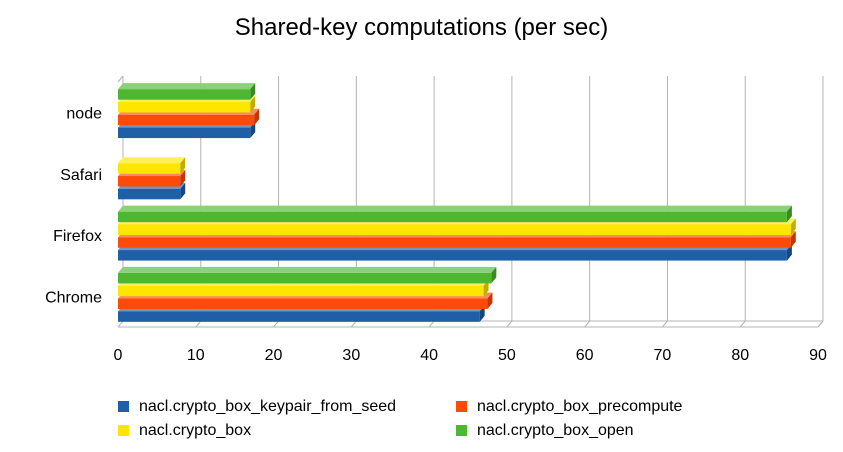 This screenshot has width=843, height=452. Describe the element at coordinates (274, 355) in the screenshot. I see `x-tick-label: 20` at that location.